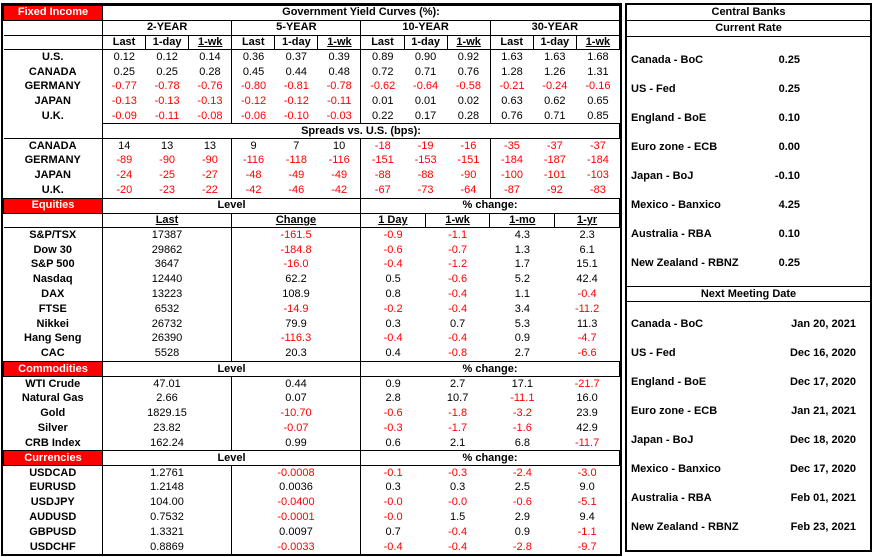 Image resolution: width=872 pixels, height=557 pixels. What do you see at coordinates (748, 469) in the screenshot?
I see `central-bank-meeting-row: Mexico - Banxico Dec 17, 2020` at bounding box center [748, 469].